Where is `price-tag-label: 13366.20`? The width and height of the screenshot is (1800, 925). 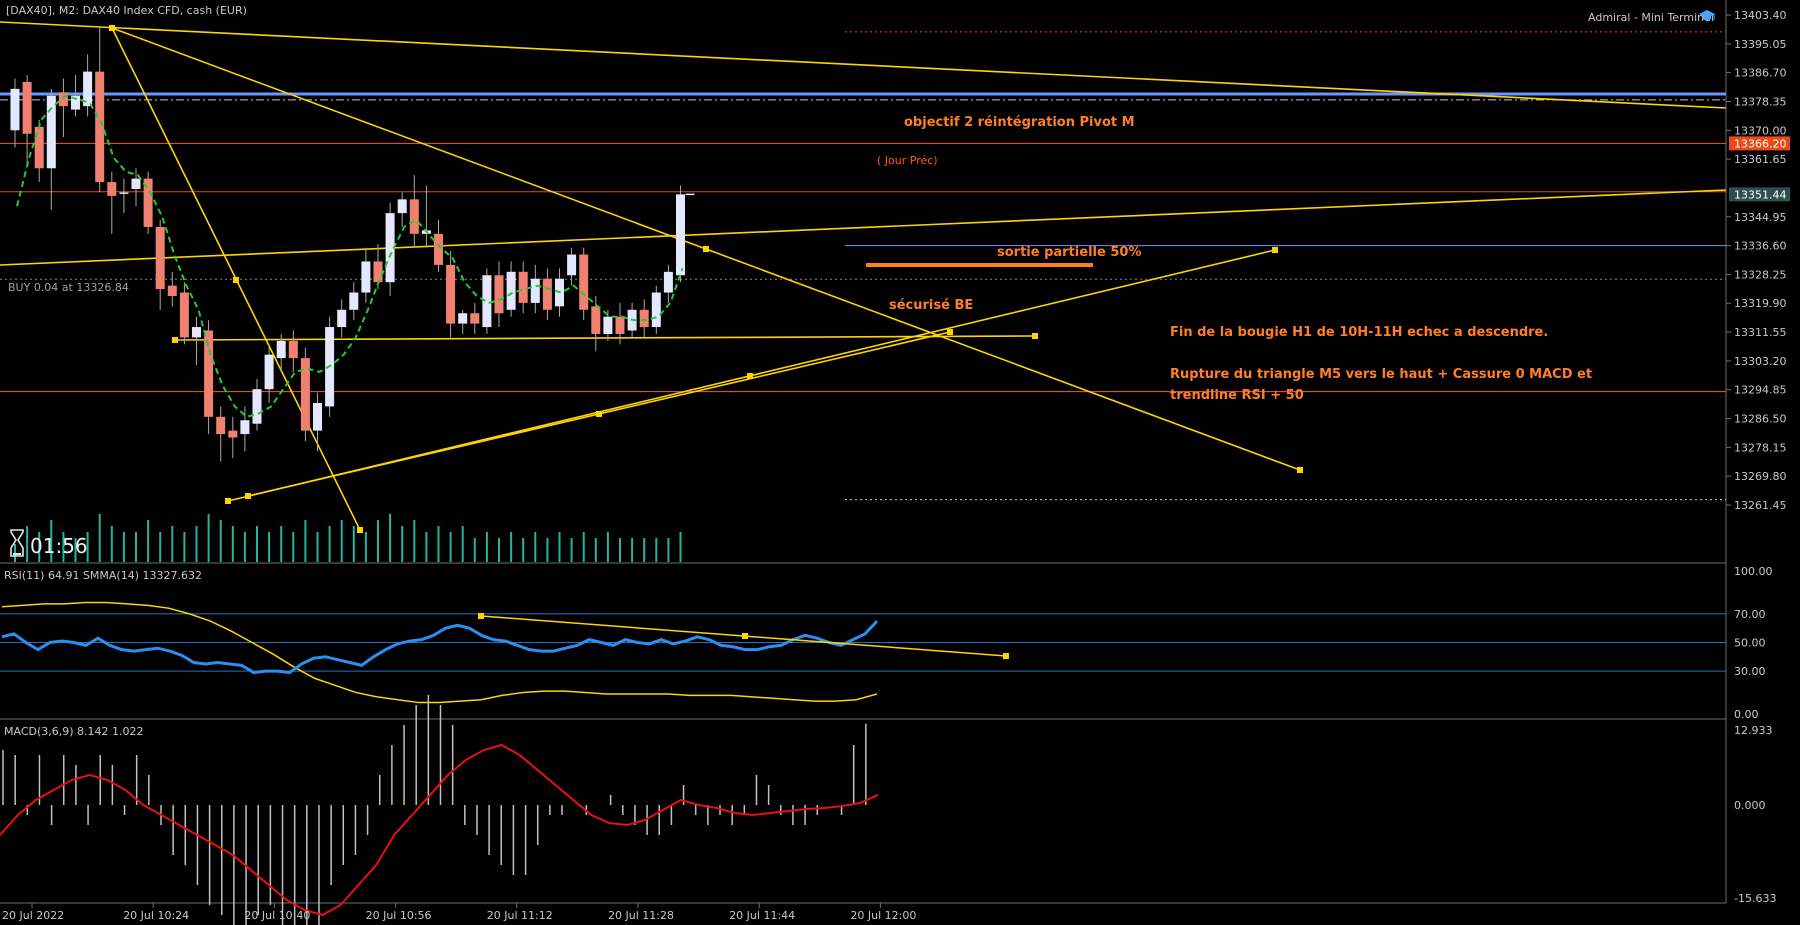 price-tag-label: 13366.20 is located at coordinates (1760, 143).